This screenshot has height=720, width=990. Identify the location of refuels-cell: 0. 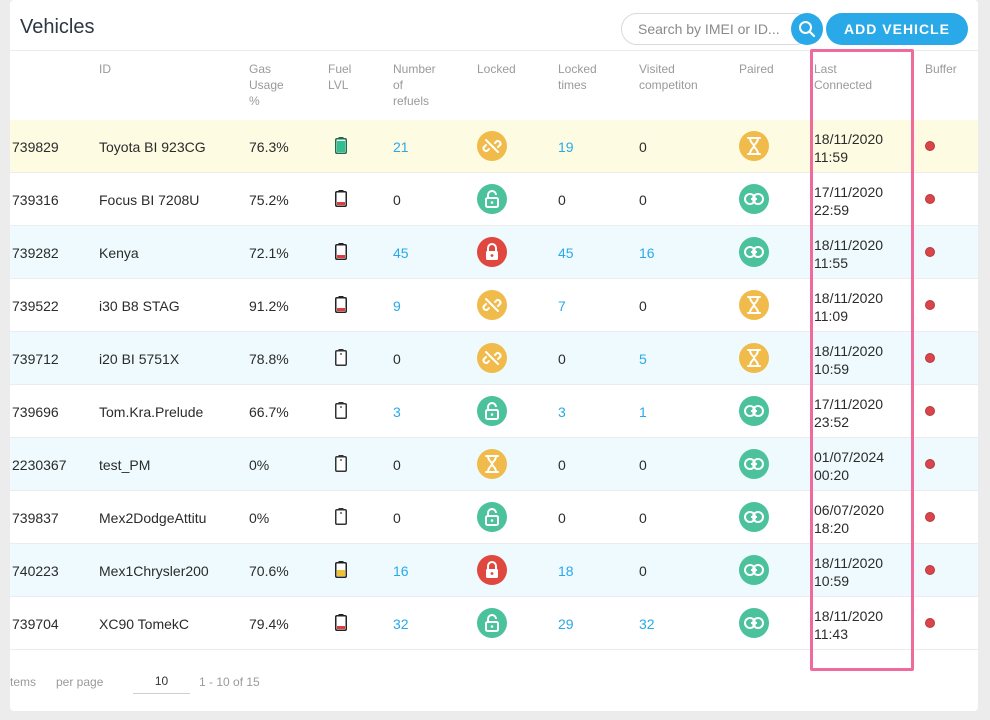
(397, 465).